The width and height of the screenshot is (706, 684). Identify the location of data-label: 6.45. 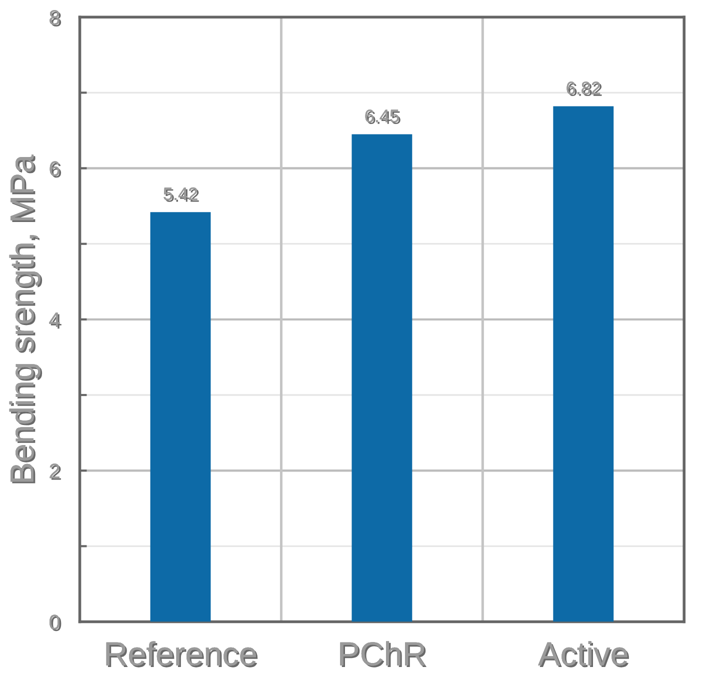
(382, 117).